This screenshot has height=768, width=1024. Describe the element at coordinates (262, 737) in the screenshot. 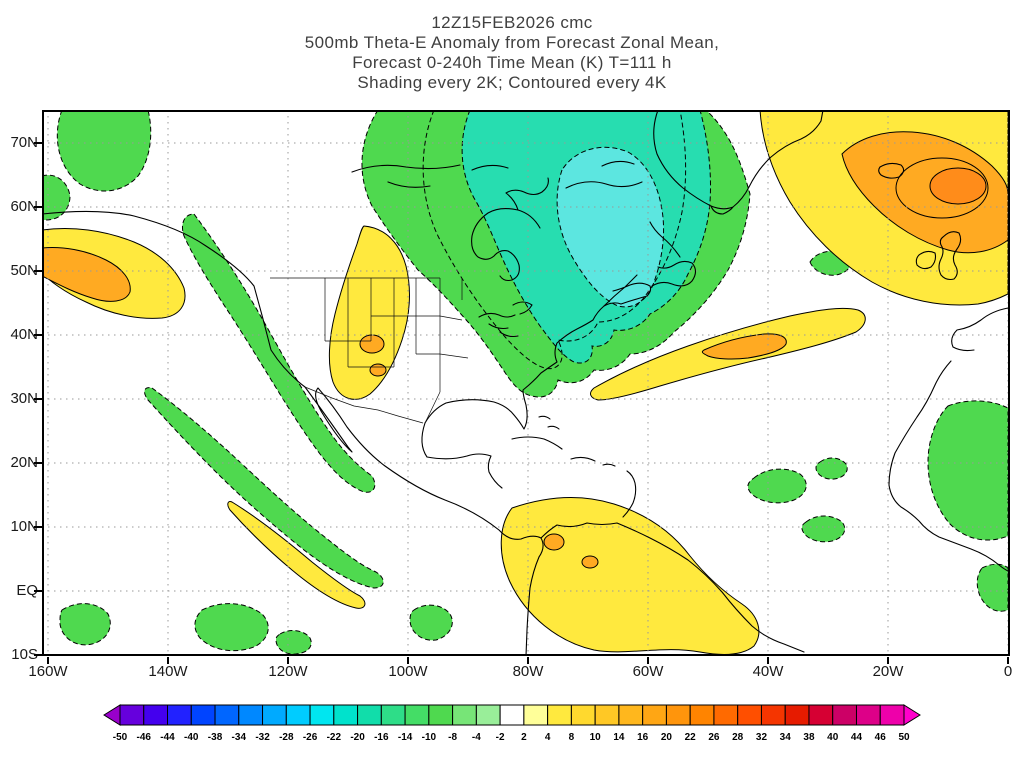

I see `colorbar-tick-label: -32` at that location.